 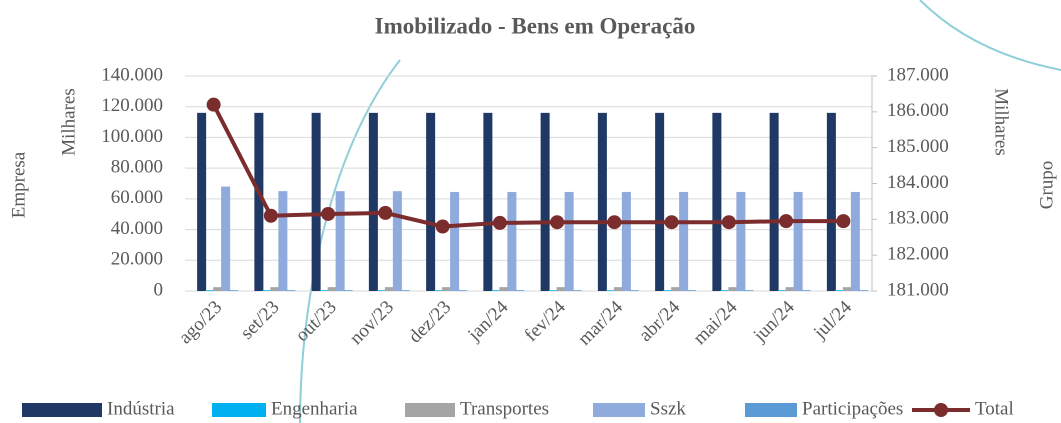 What do you see at coordinates (918, 218) in the screenshot?
I see `y2-tick-label: 183.000` at bounding box center [918, 218].